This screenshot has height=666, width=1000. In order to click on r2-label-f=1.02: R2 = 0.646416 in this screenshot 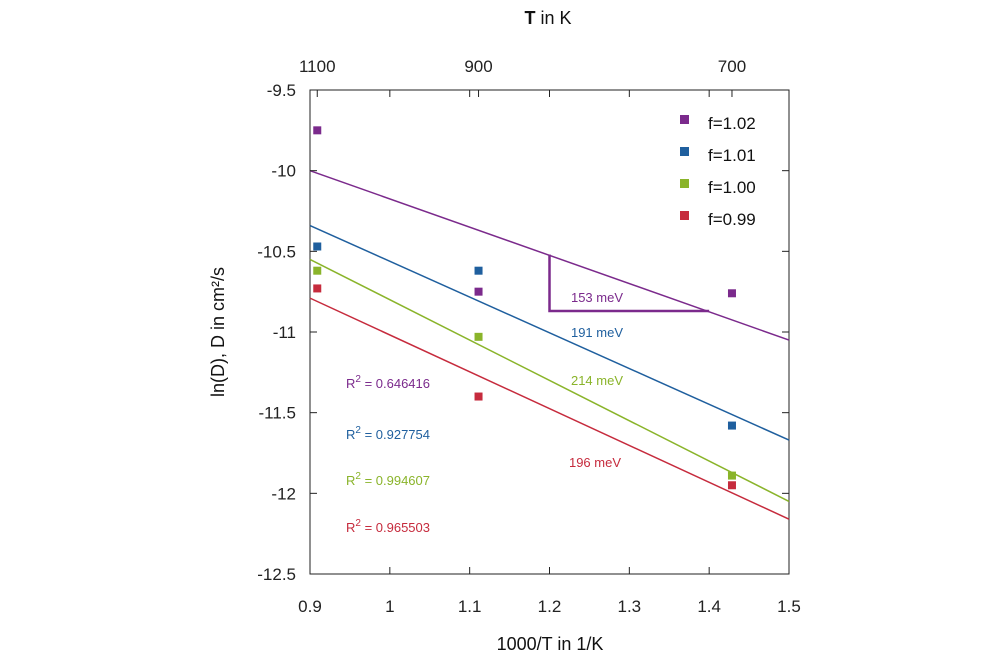, I will do `click(388, 382)`.